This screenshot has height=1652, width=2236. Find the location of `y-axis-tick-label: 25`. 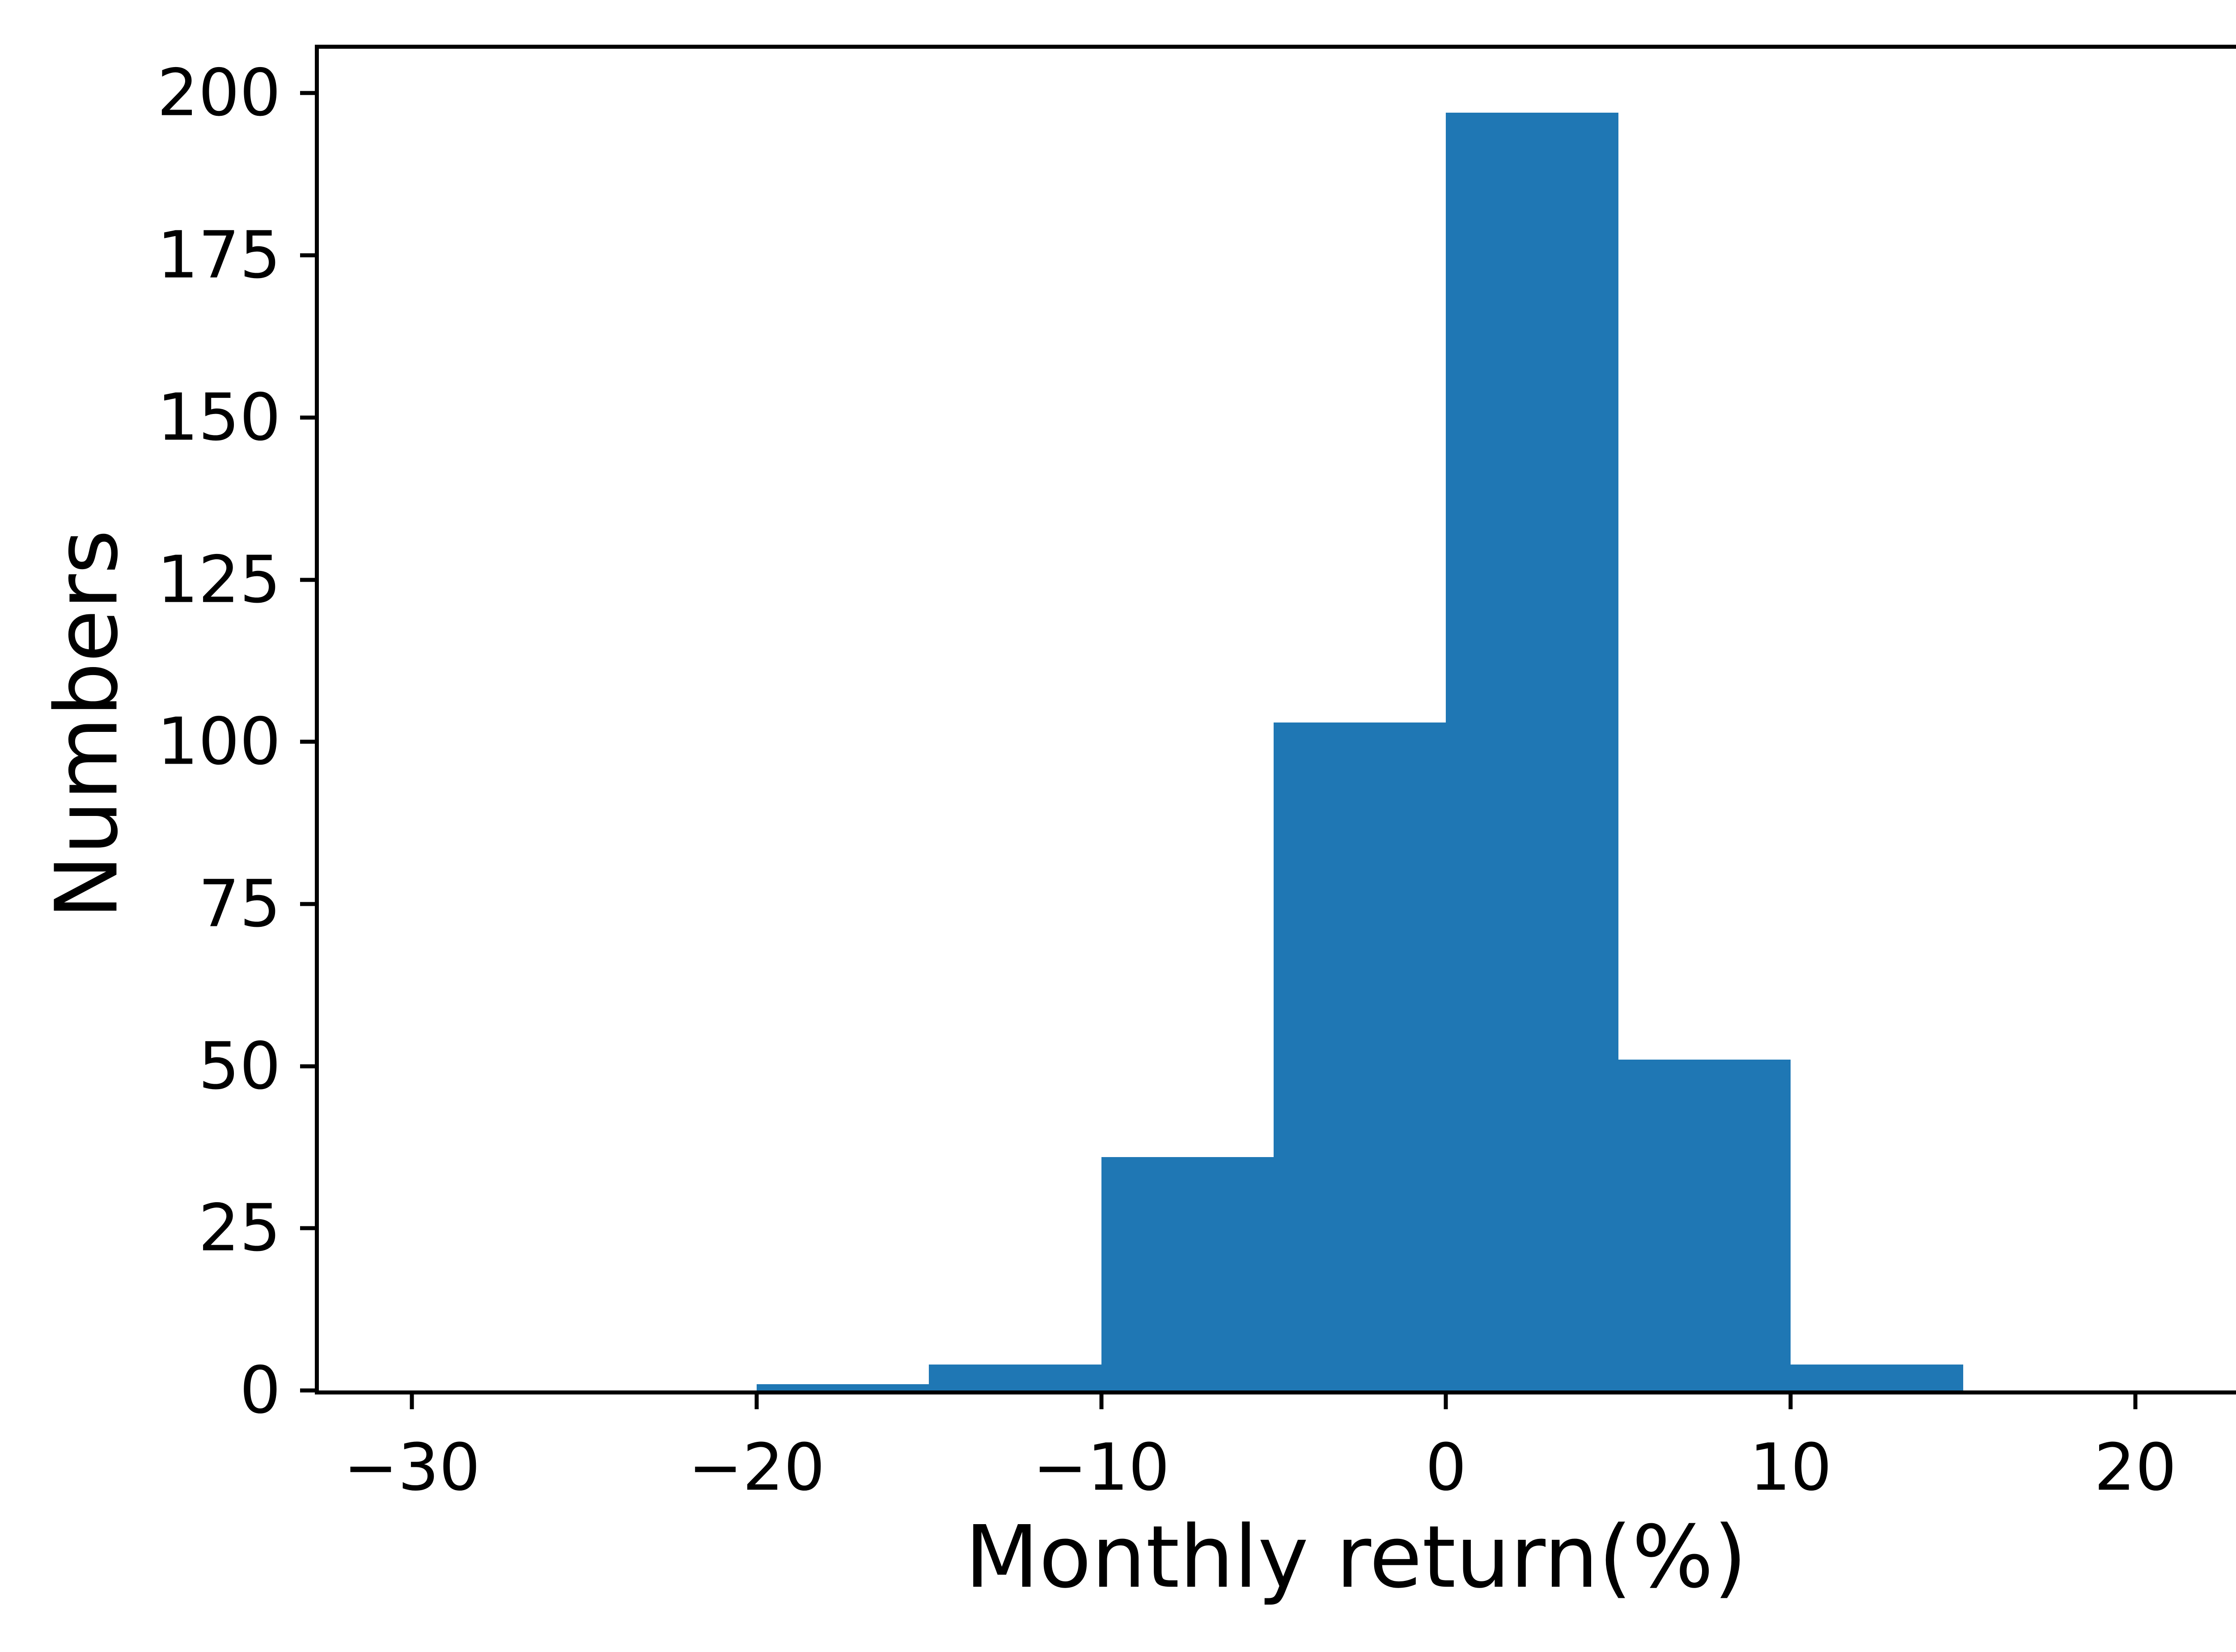

y-axis-tick-label: 25 is located at coordinates (240, 1228).